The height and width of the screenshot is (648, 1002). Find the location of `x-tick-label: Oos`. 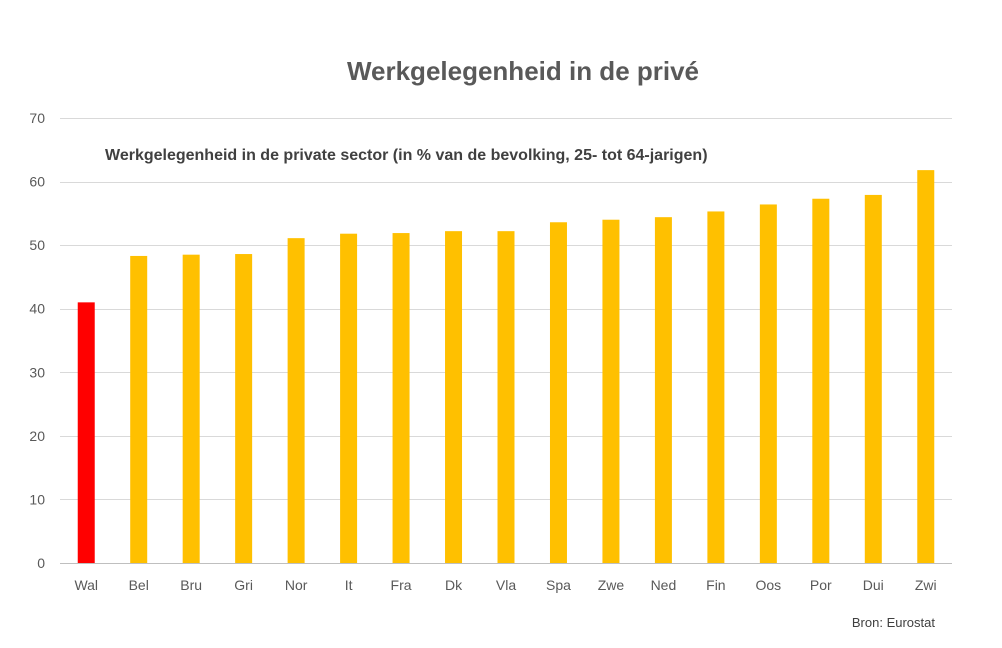

x-tick-label: Oos is located at coordinates (769, 585).